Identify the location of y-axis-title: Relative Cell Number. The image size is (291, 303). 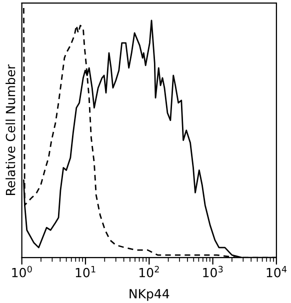
(11, 130).